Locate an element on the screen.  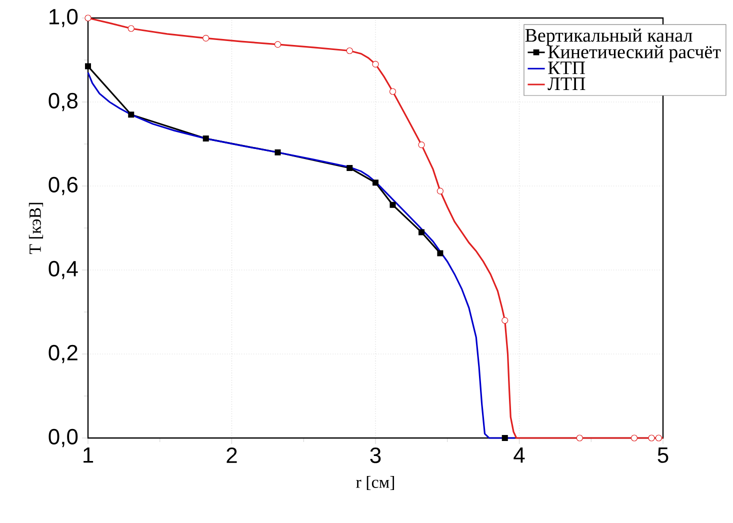
y-tick-label: 0,6 is located at coordinates (63, 186).